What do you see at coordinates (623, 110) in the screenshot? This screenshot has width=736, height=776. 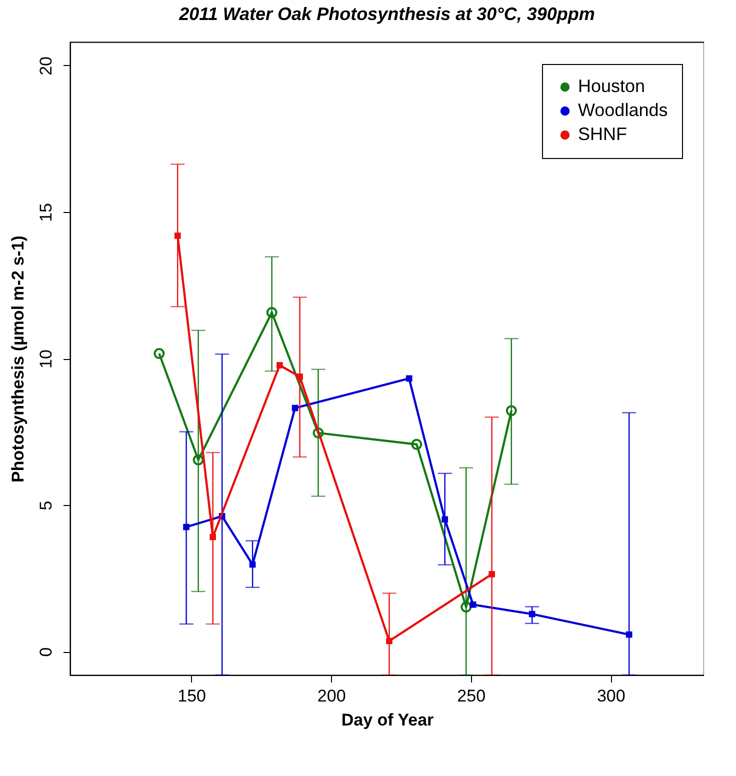 I see `legend-label: Woodlands` at bounding box center [623, 110].